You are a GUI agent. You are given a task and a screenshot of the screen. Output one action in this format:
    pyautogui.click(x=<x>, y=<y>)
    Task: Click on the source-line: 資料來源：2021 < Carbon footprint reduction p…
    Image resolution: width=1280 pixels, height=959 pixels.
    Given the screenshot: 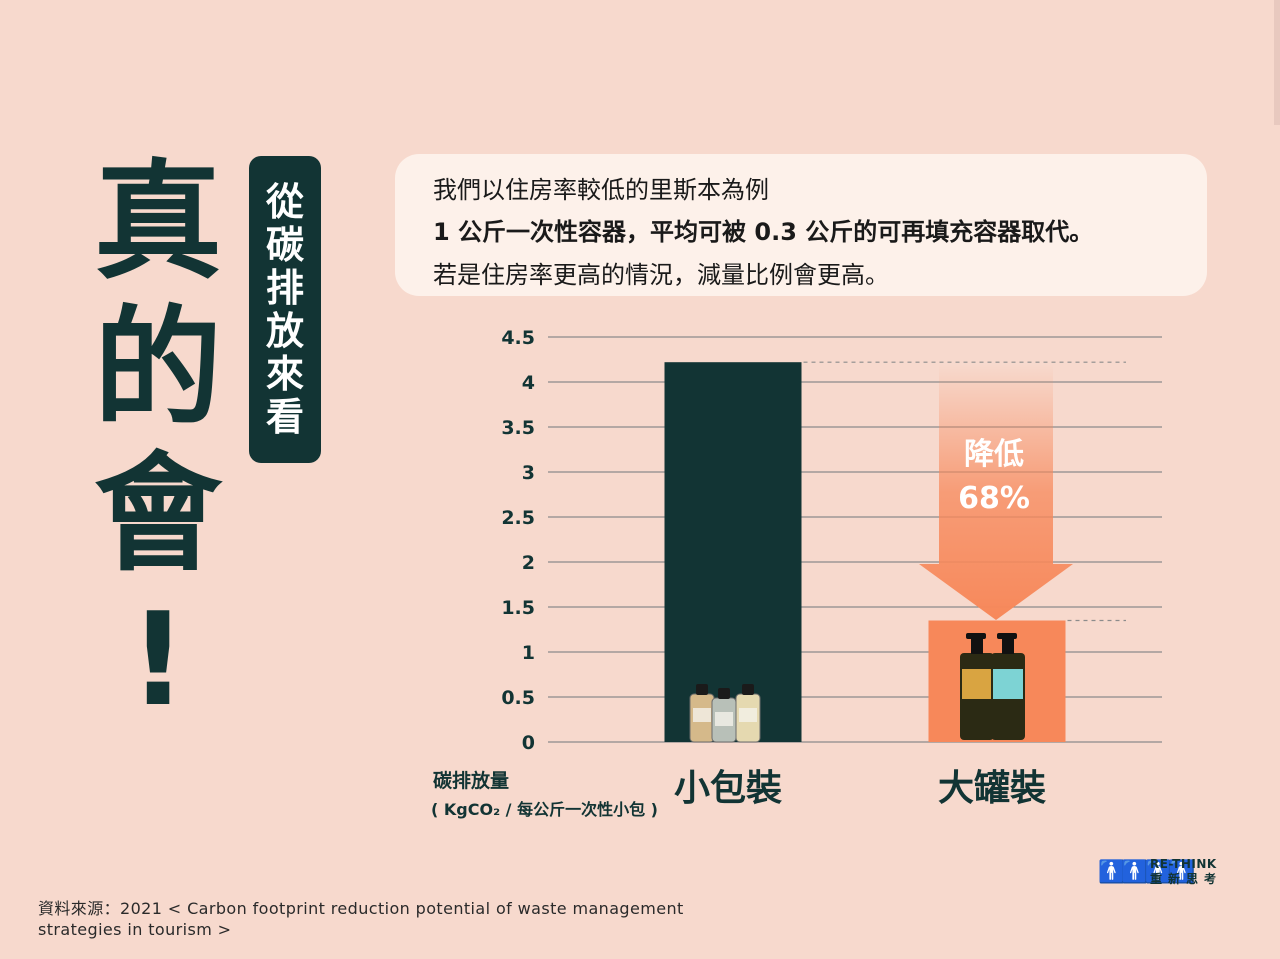 What is the action you would take?
    pyautogui.click(x=361, y=908)
    